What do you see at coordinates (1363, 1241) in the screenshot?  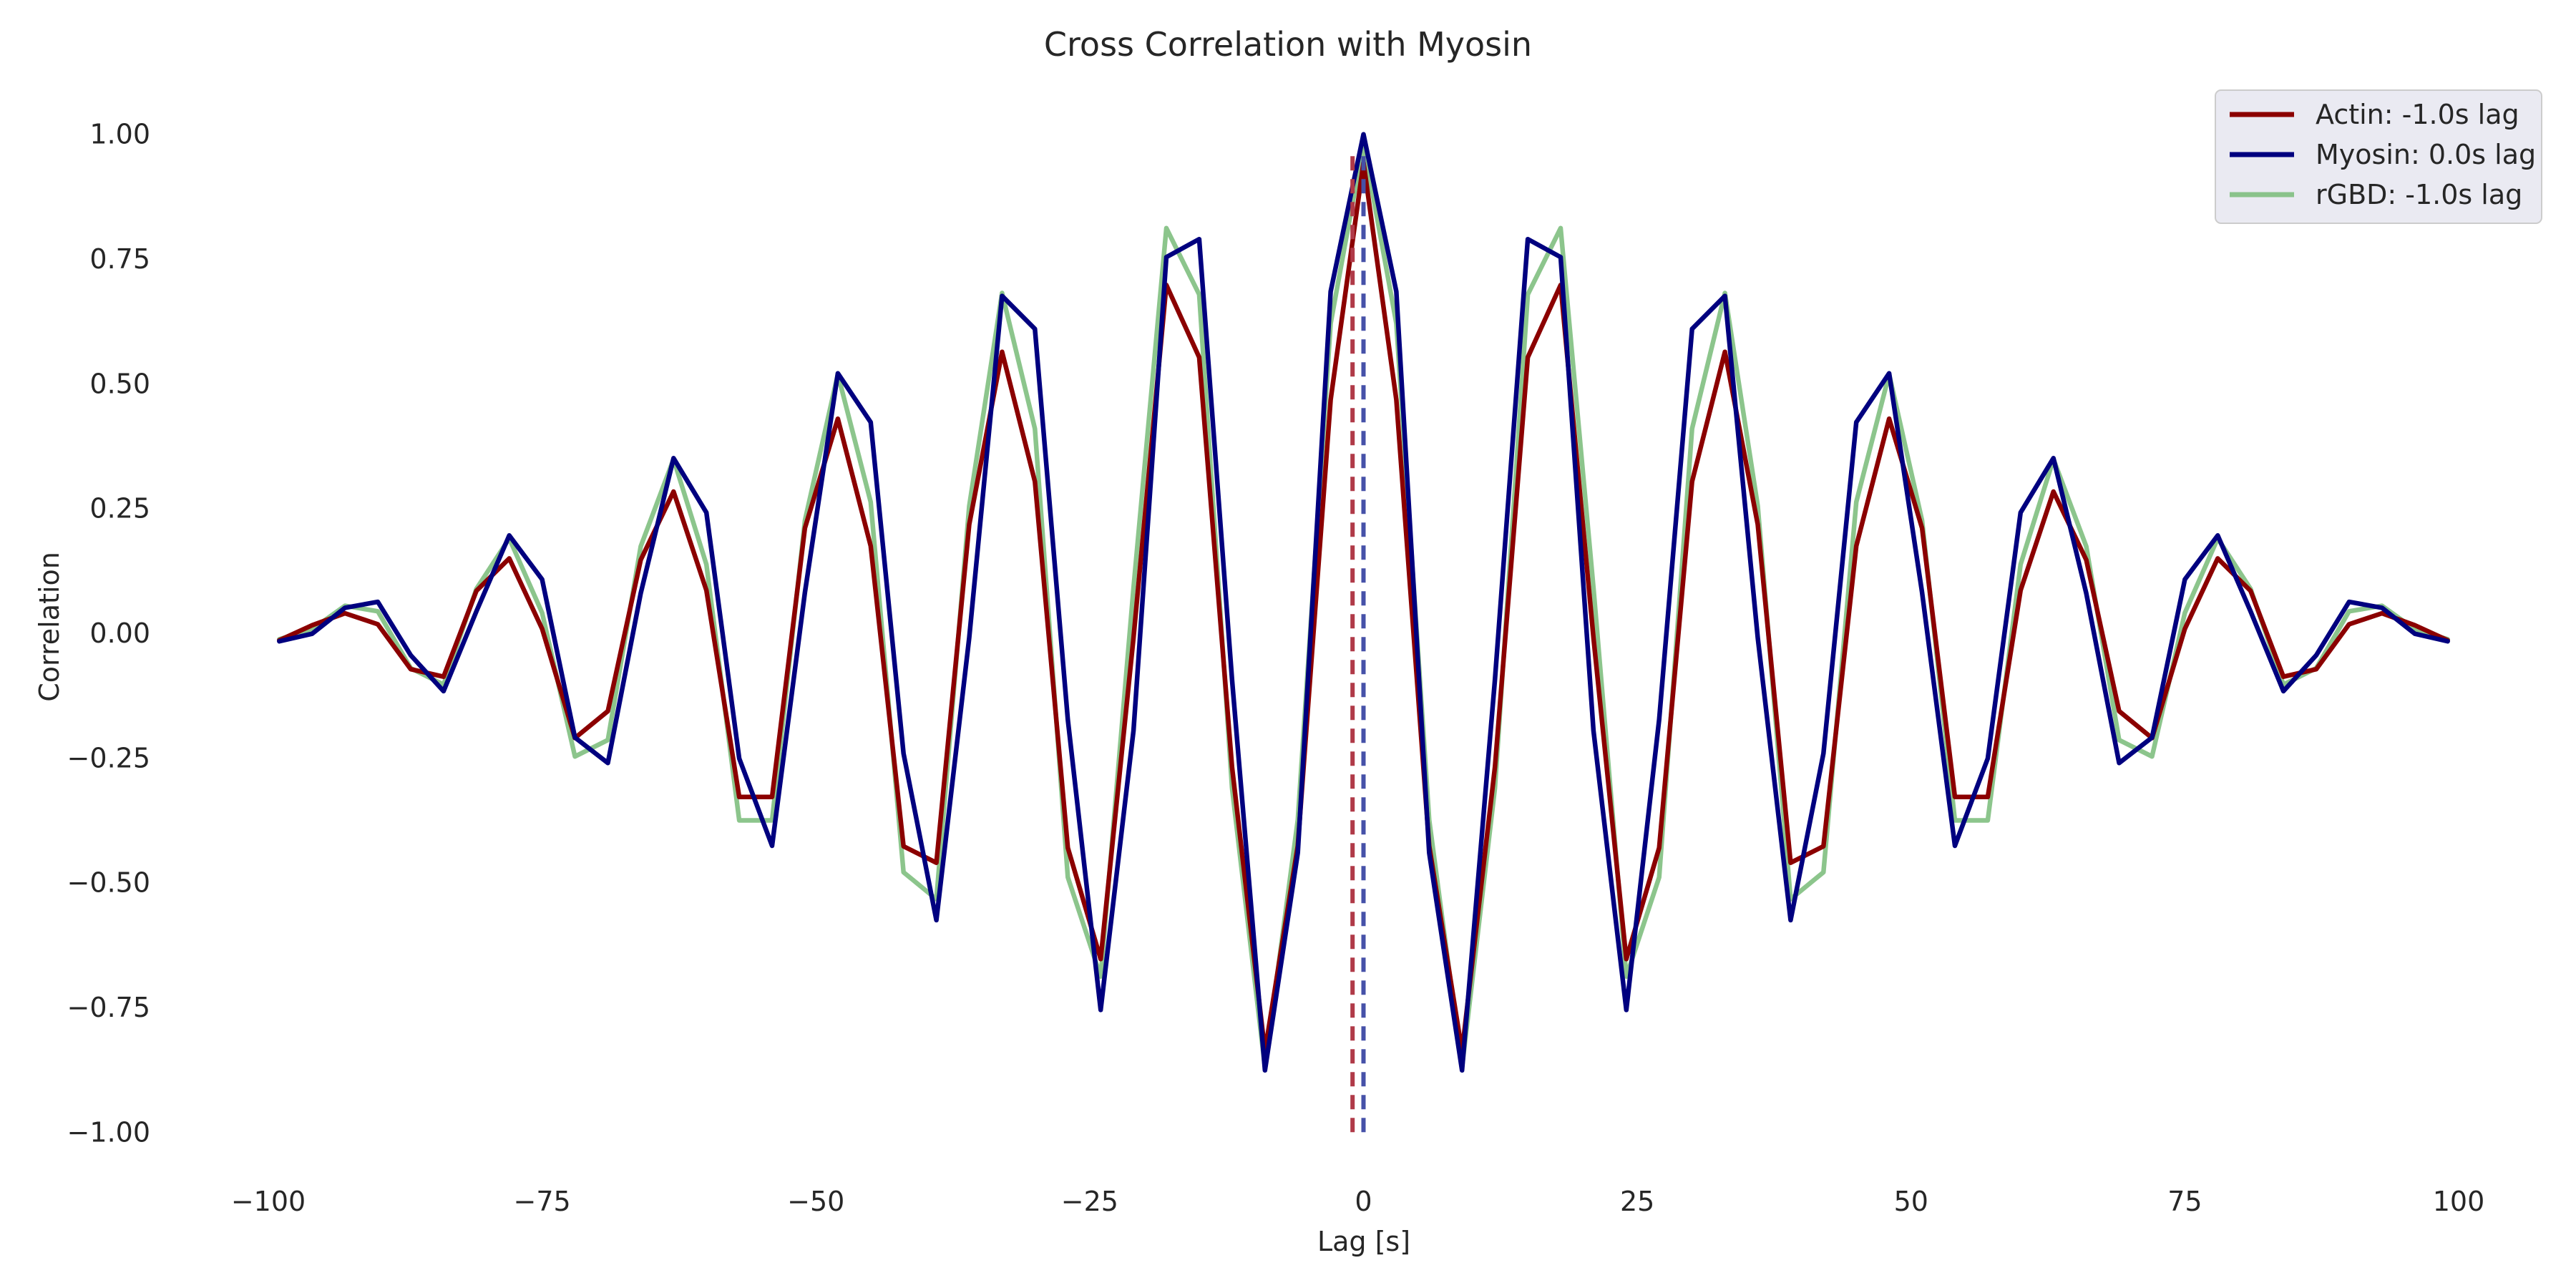 I see `x-axis-label: Lag [s]` at bounding box center [1363, 1241].